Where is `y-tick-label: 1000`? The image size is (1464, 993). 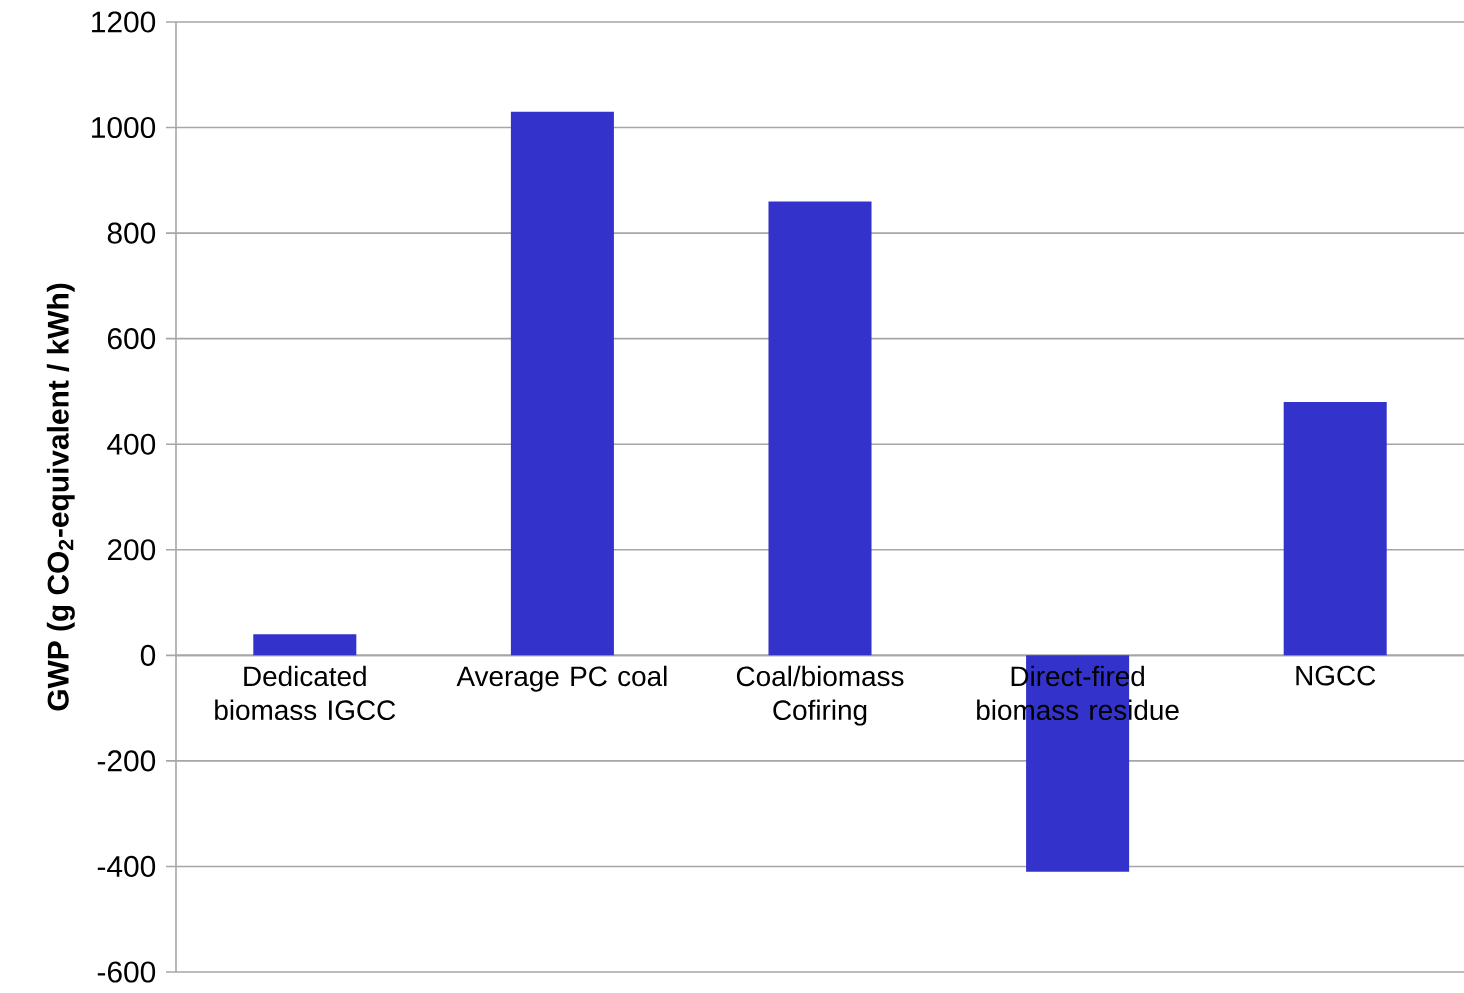
y-tick-label: 1000 is located at coordinates (124, 127).